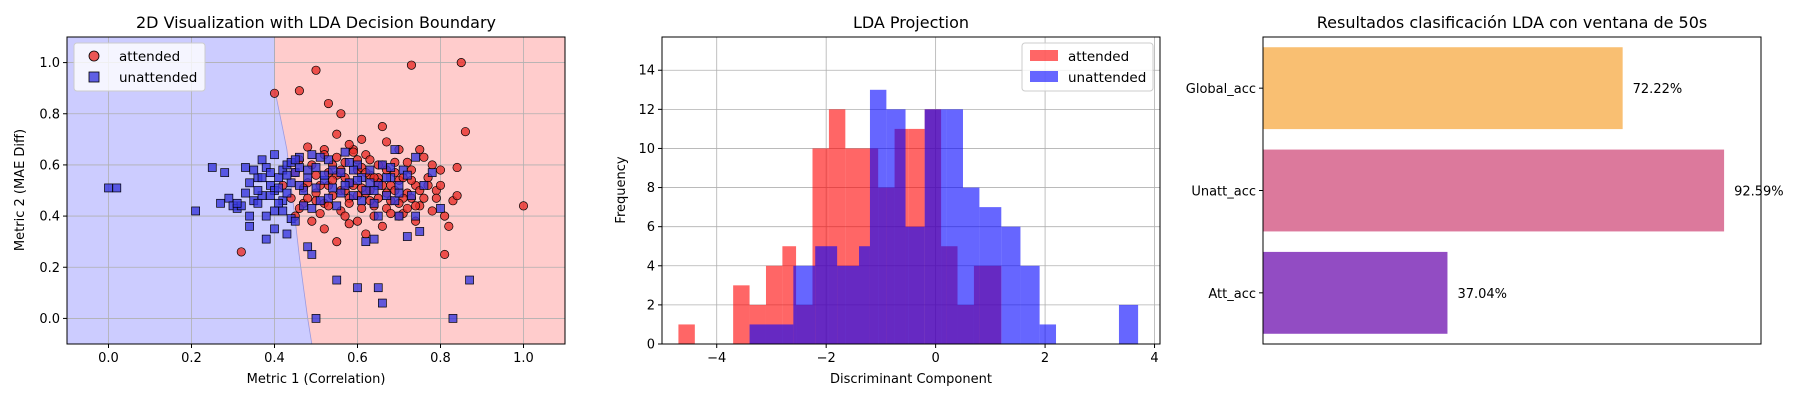 The width and height of the screenshot is (1800, 400). I want to click on histogram-y-tick-label: 2, so click(651, 305).